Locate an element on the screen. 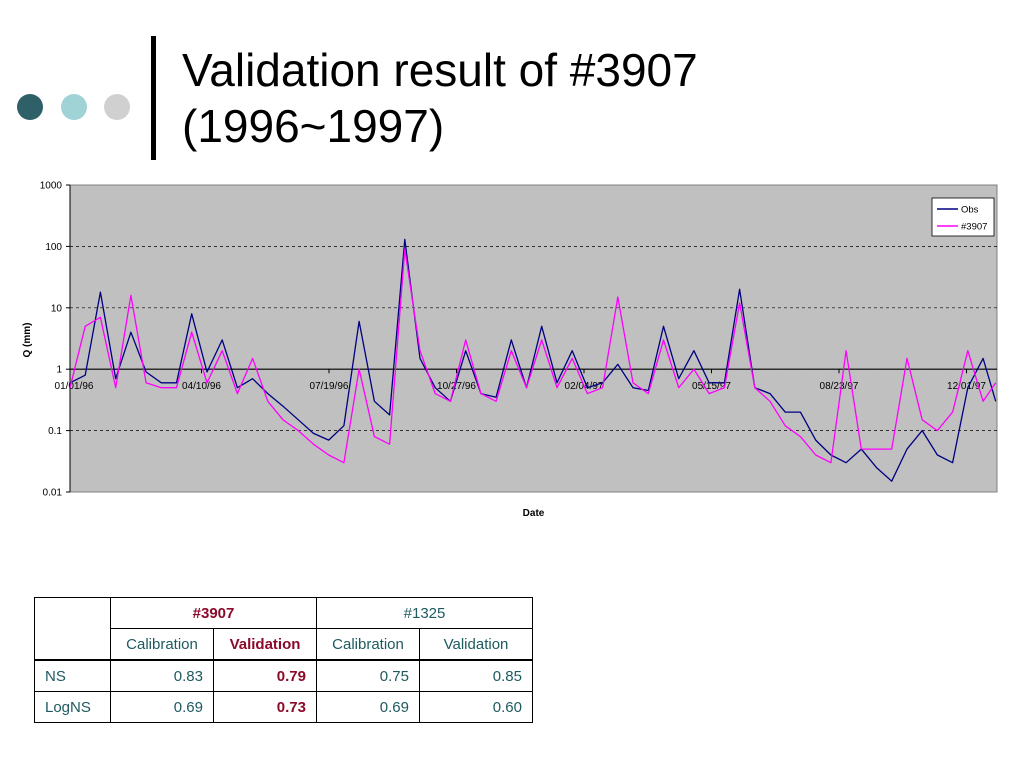 The width and height of the screenshot is (1024, 768). subheader-validation-3907: Validation is located at coordinates (265, 644).